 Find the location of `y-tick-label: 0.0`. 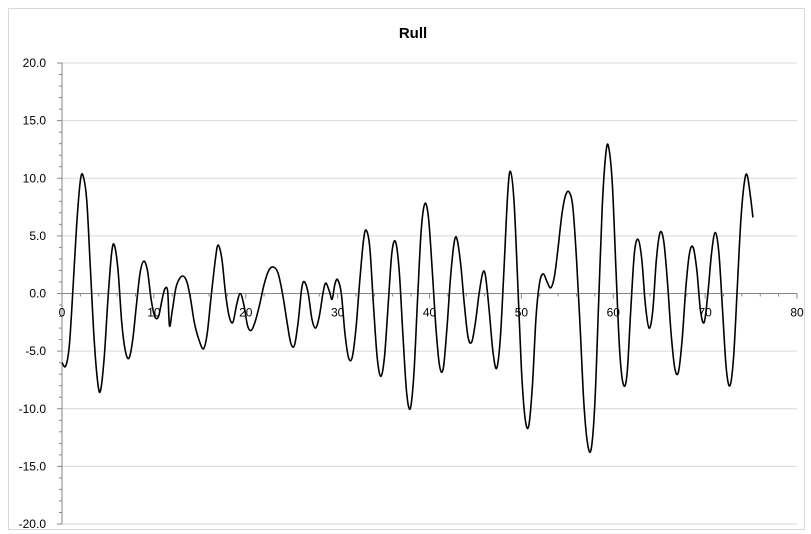

y-tick-label: 0.0 is located at coordinates (37, 294).